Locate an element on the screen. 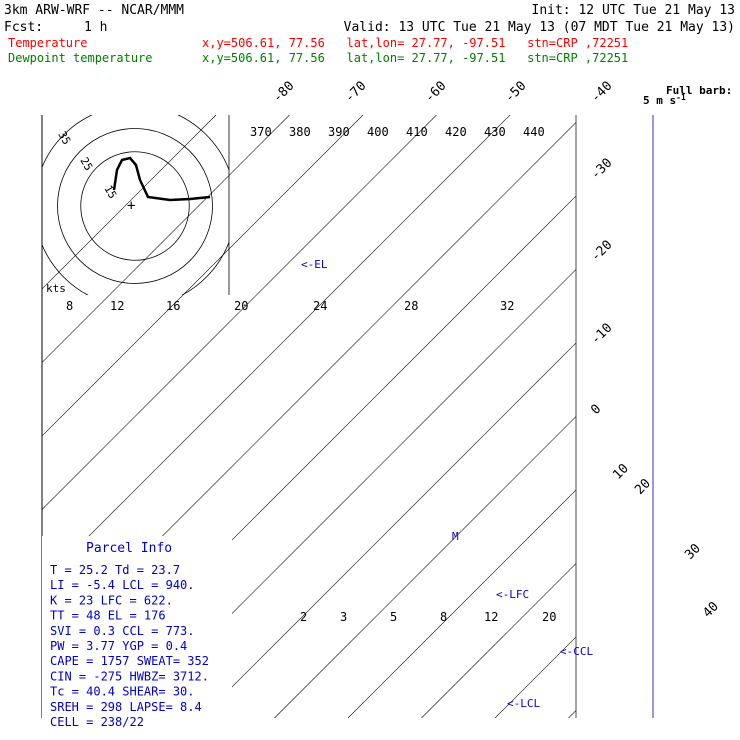 This screenshot has width=740, height=740. mixing-ratio-label: 20 is located at coordinates (549, 617).